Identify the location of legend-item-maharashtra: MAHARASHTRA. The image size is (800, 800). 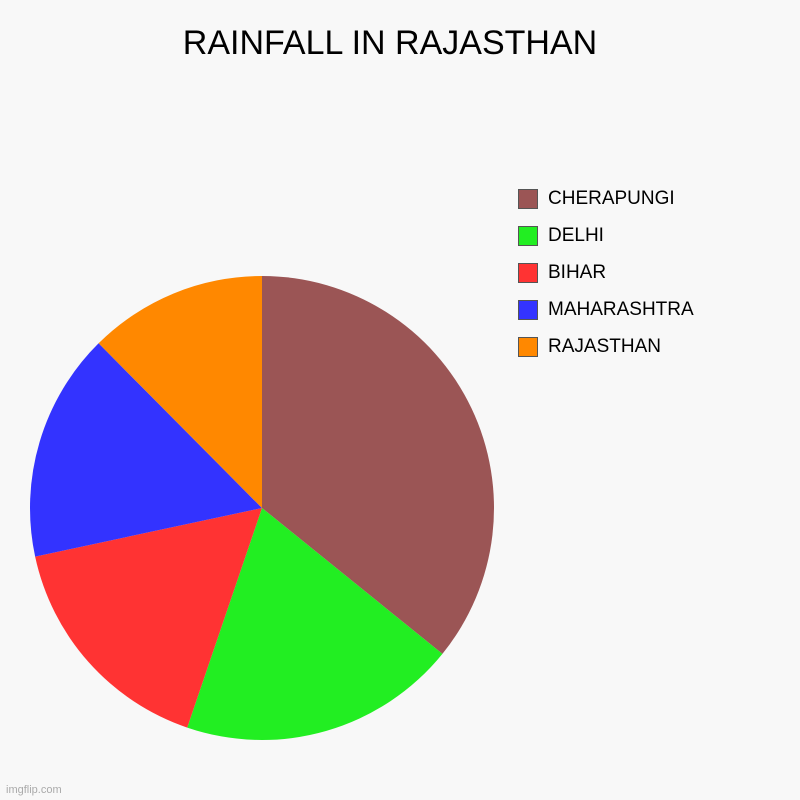
(606, 309).